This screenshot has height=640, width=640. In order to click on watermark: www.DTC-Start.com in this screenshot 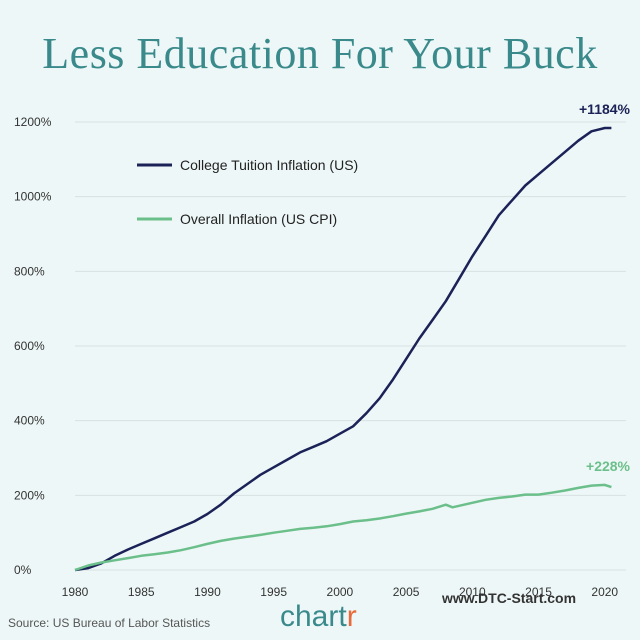, I will do `click(509, 598)`.